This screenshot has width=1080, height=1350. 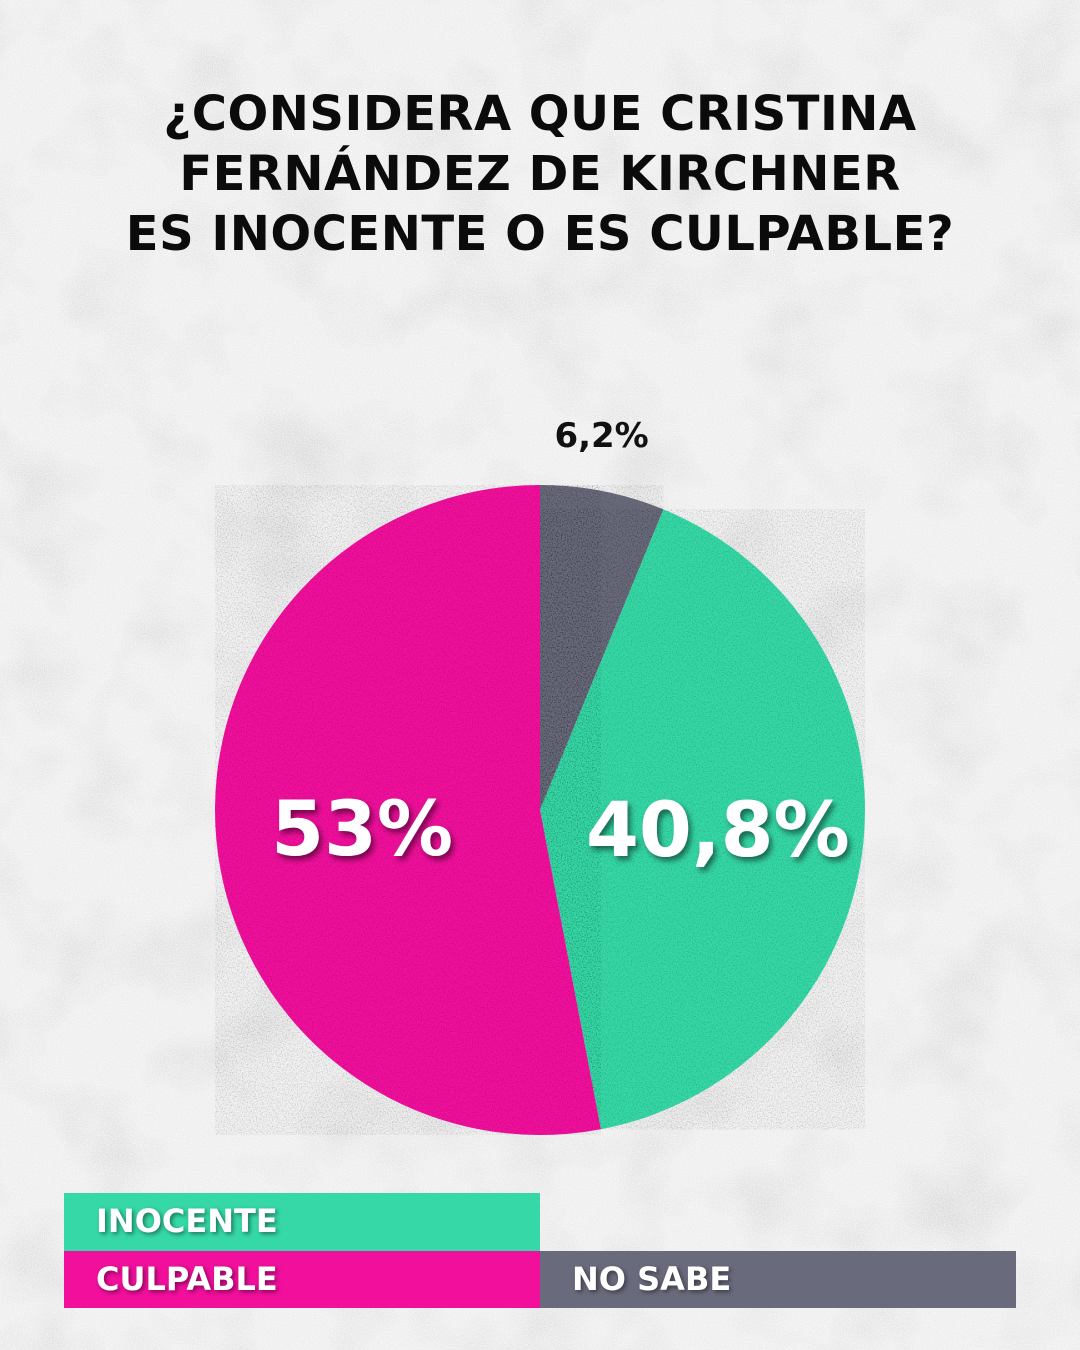 I want to click on title-line-1: ¿CONSIDERA QUE CRISTINA, so click(x=540, y=114).